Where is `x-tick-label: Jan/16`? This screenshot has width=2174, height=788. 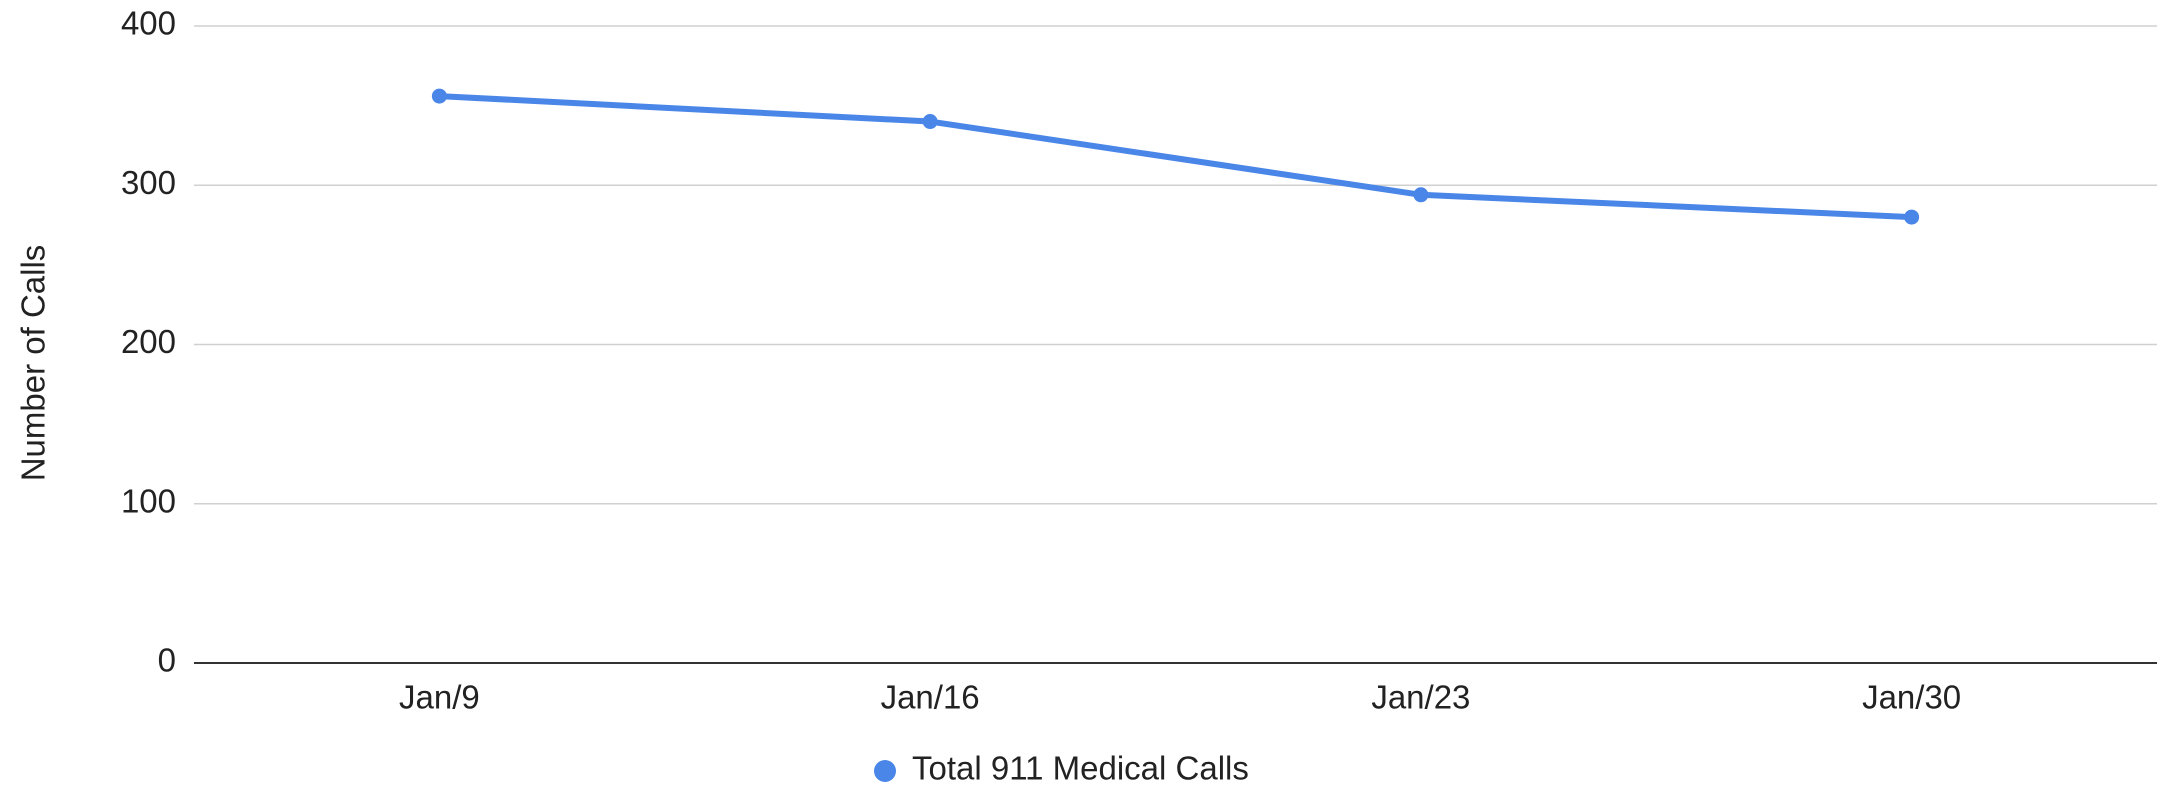
x-tick-label: Jan/16 is located at coordinates (930, 697).